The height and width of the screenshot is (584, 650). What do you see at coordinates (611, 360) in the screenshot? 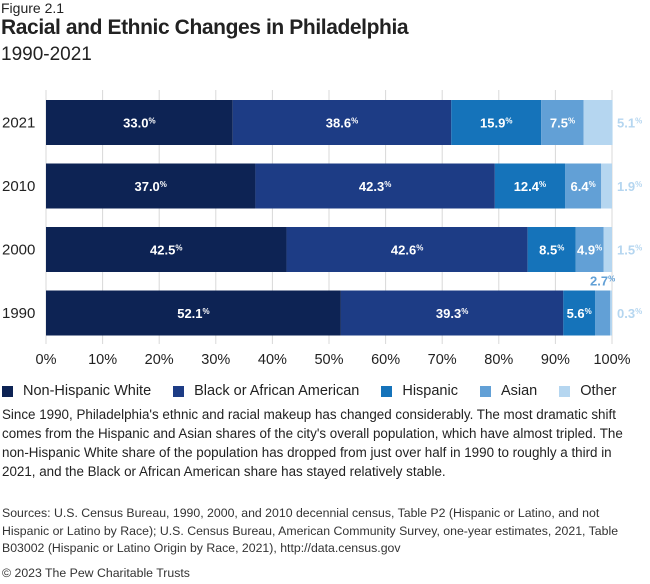
I see `x-tick-label: 100%` at bounding box center [611, 360].